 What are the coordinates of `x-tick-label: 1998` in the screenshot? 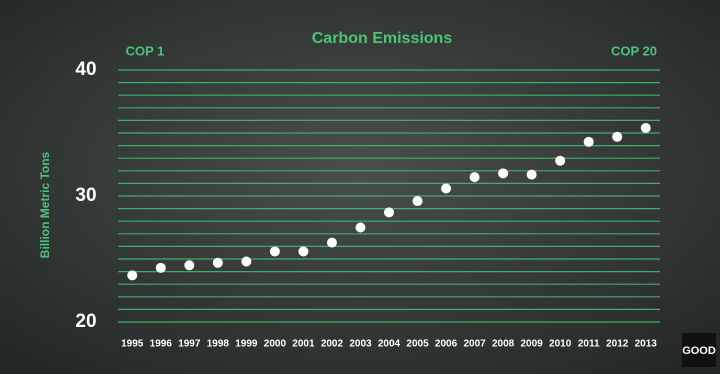 It's located at (218, 344).